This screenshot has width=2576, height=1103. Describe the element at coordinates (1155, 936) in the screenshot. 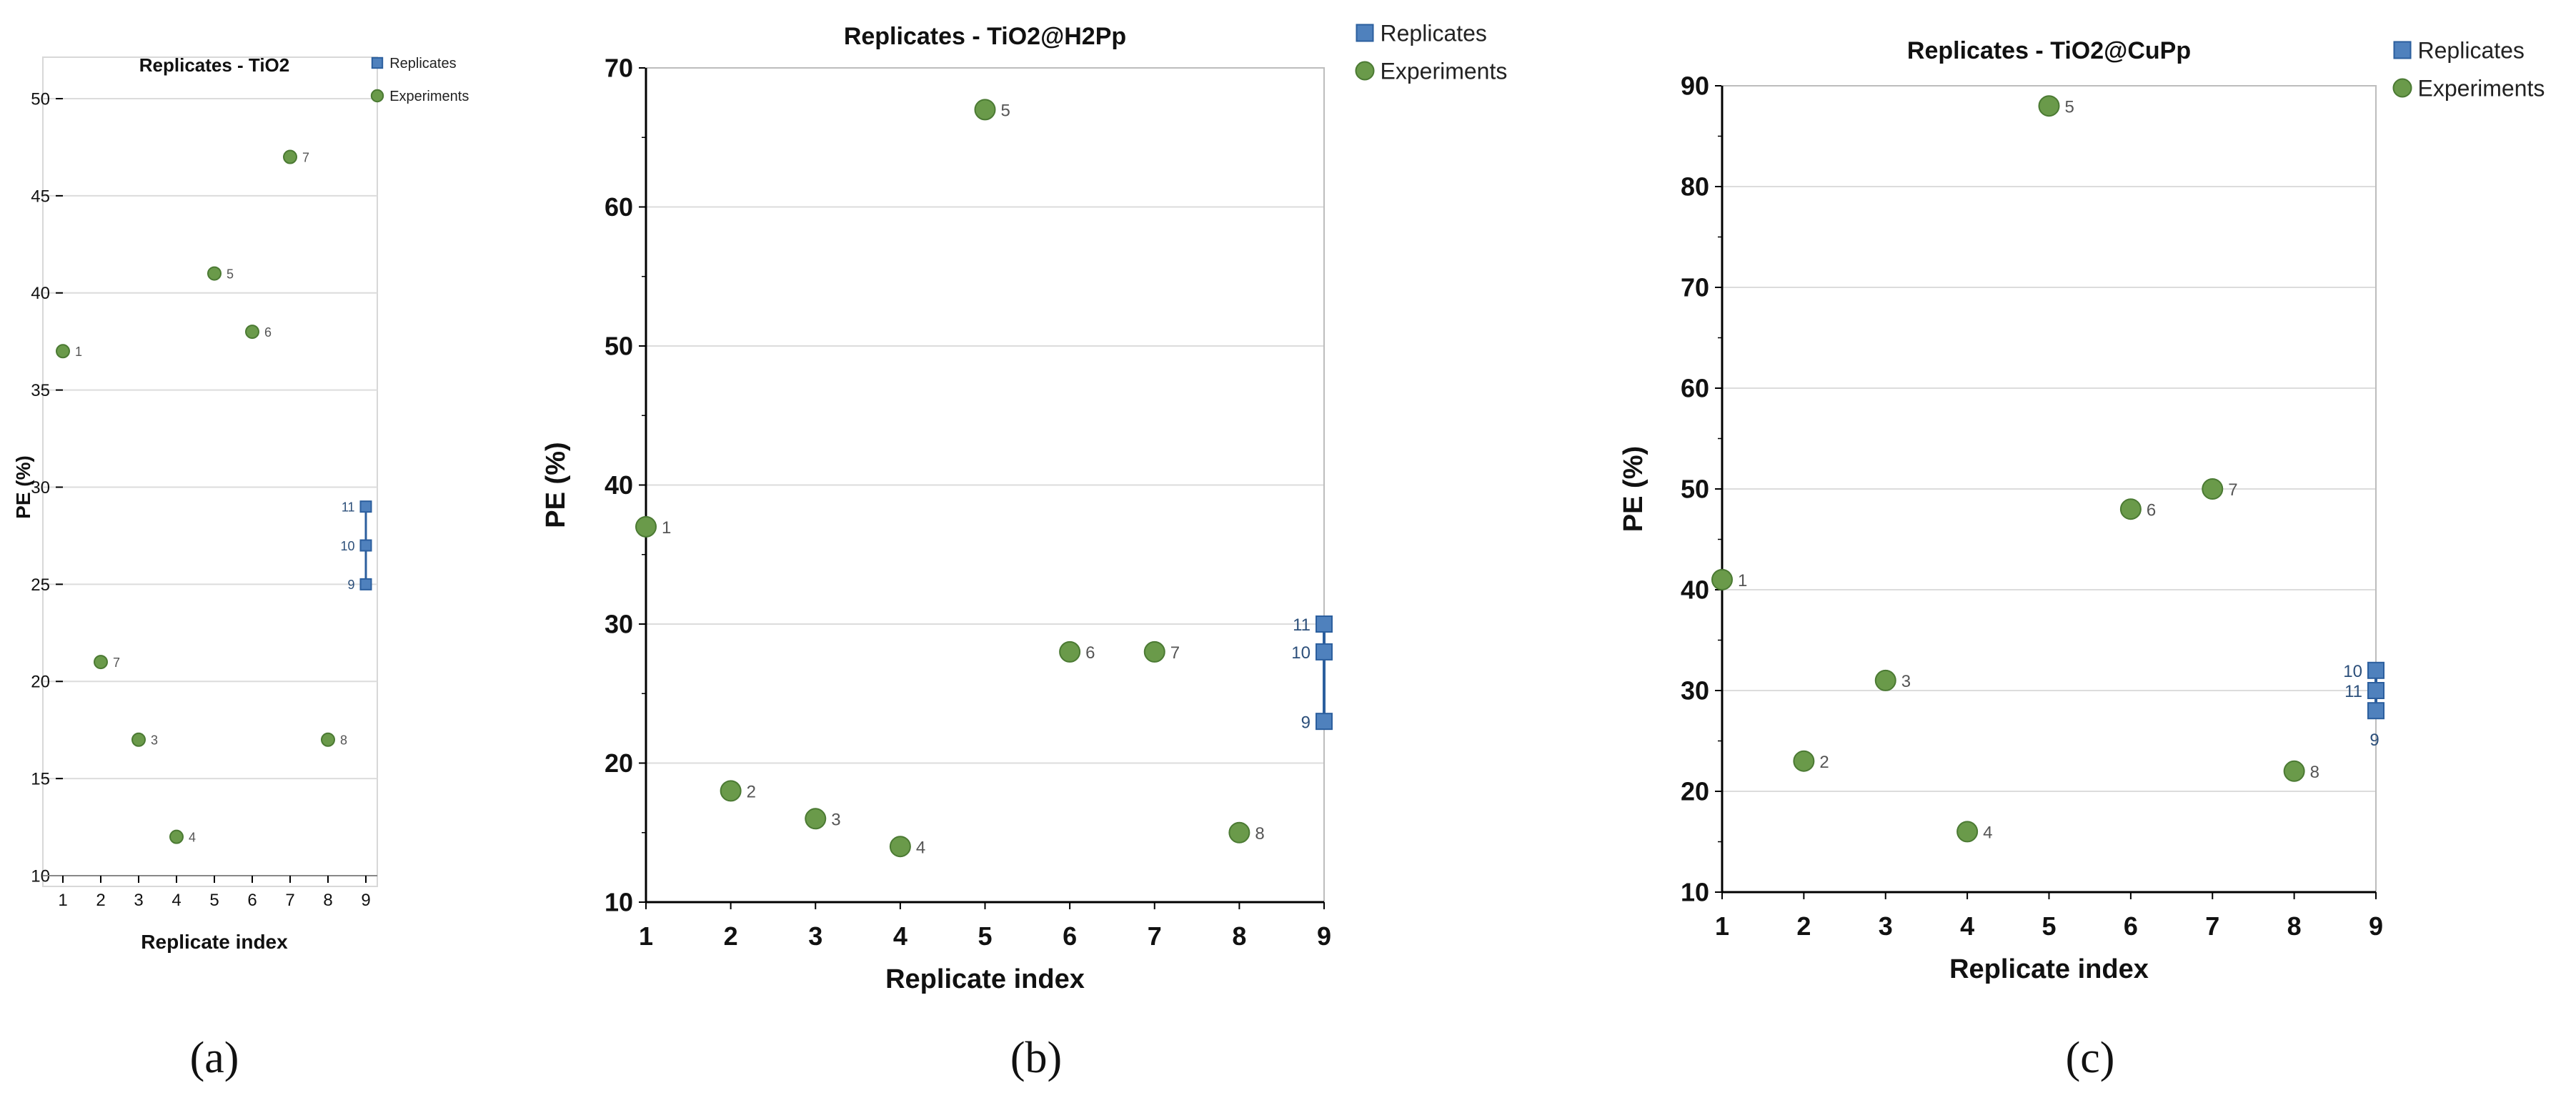

I see `x-tick-label: 7` at that location.